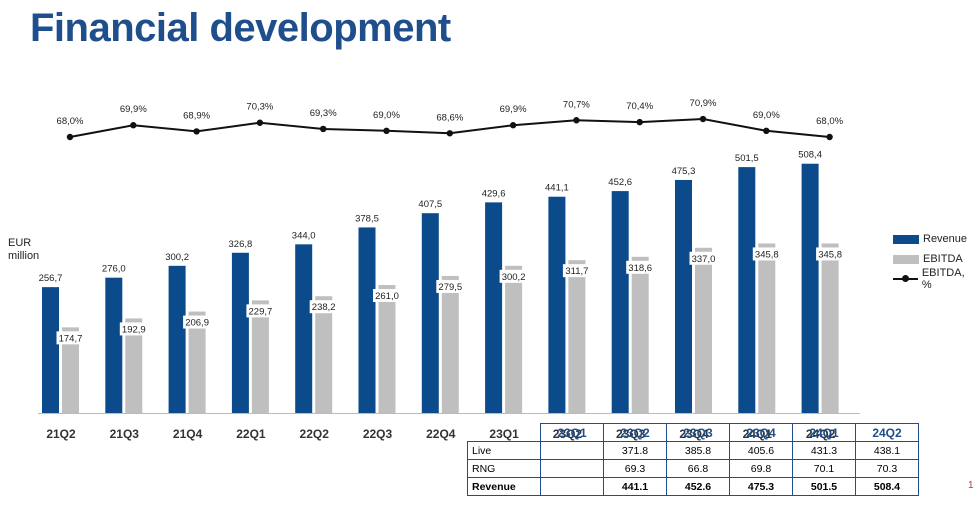 This screenshot has width=975, height=510. Describe the element at coordinates (378, 434) in the screenshot. I see `x-tick-label: 22Q3` at that location.